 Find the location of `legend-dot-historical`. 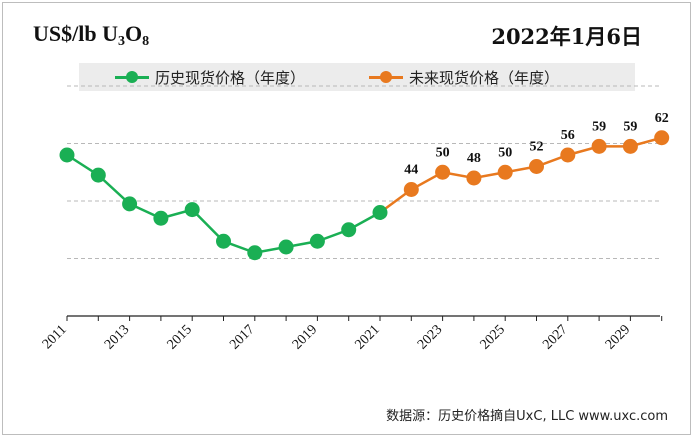

legend-dot-historical is located at coordinates (132, 77).